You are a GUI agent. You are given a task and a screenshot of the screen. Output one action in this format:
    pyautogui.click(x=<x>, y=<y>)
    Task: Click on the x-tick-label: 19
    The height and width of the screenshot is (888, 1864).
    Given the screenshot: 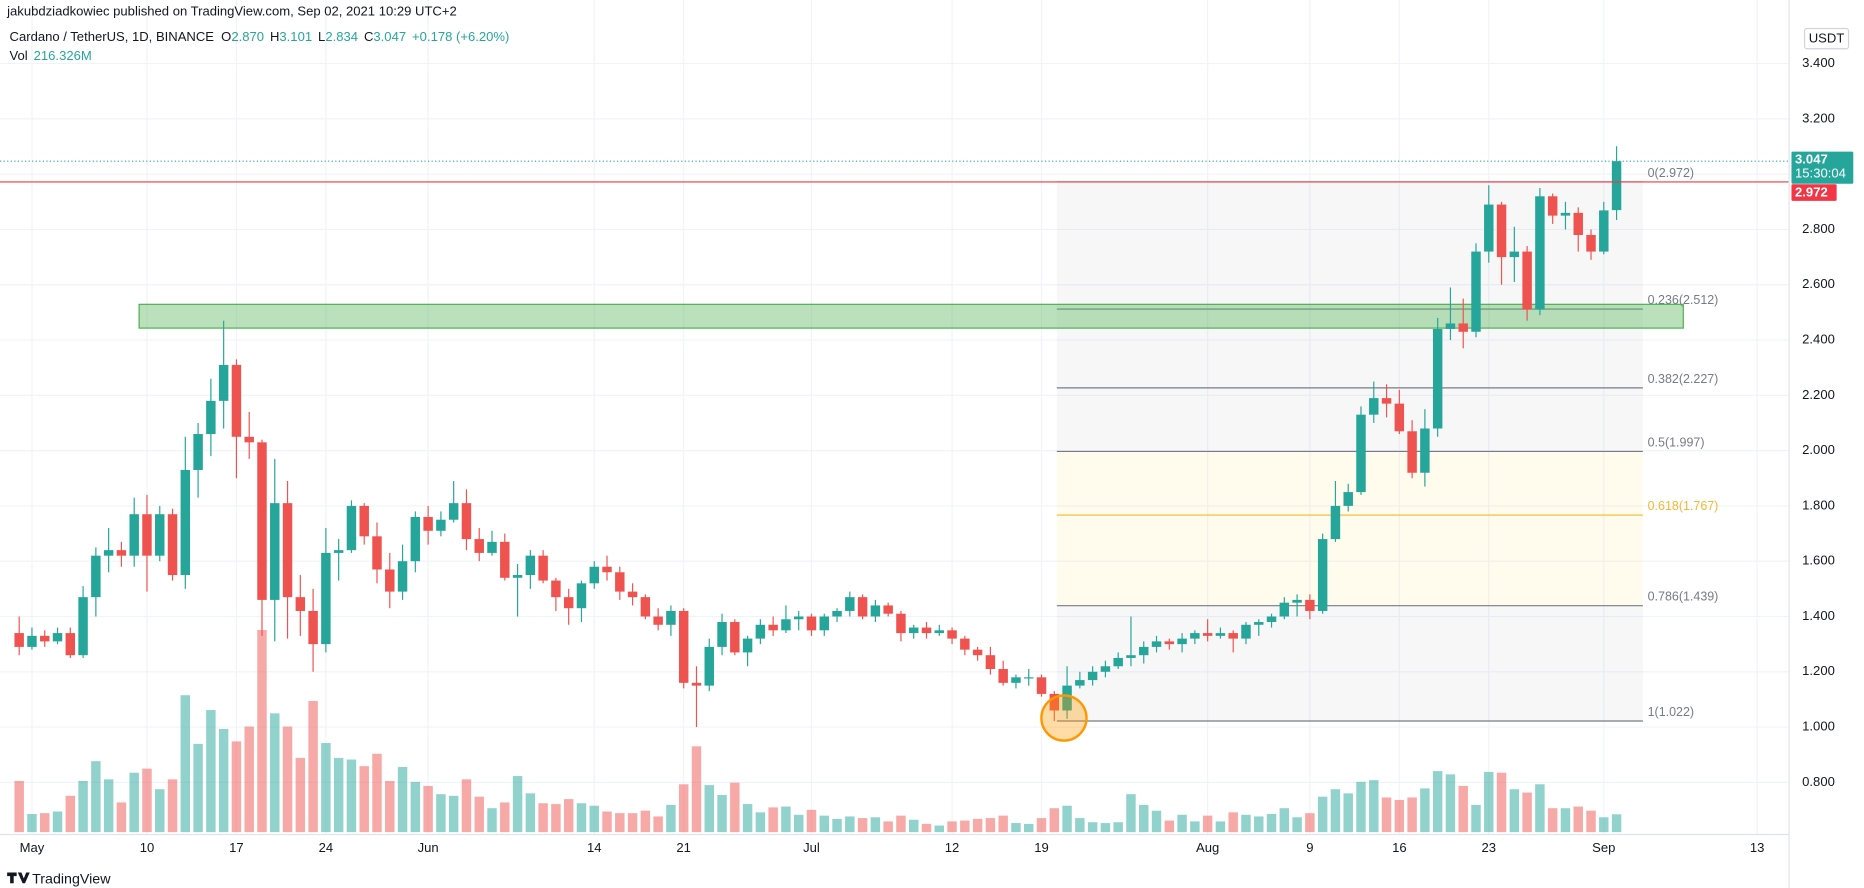 What is the action you would take?
    pyautogui.click(x=1041, y=847)
    